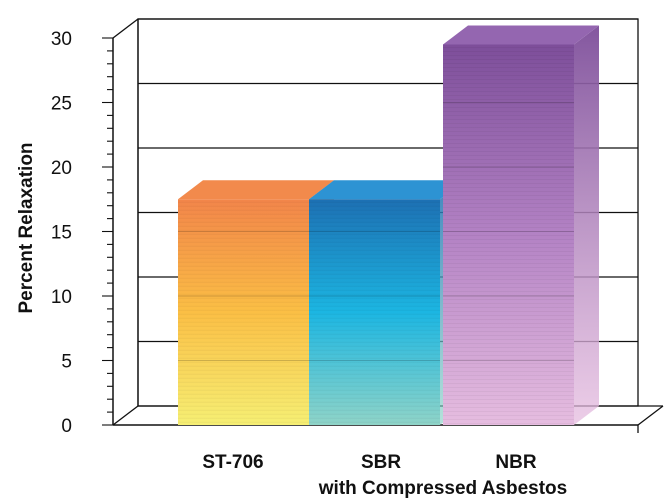  I want to click on x-tick-label: NBR, so click(515, 462).